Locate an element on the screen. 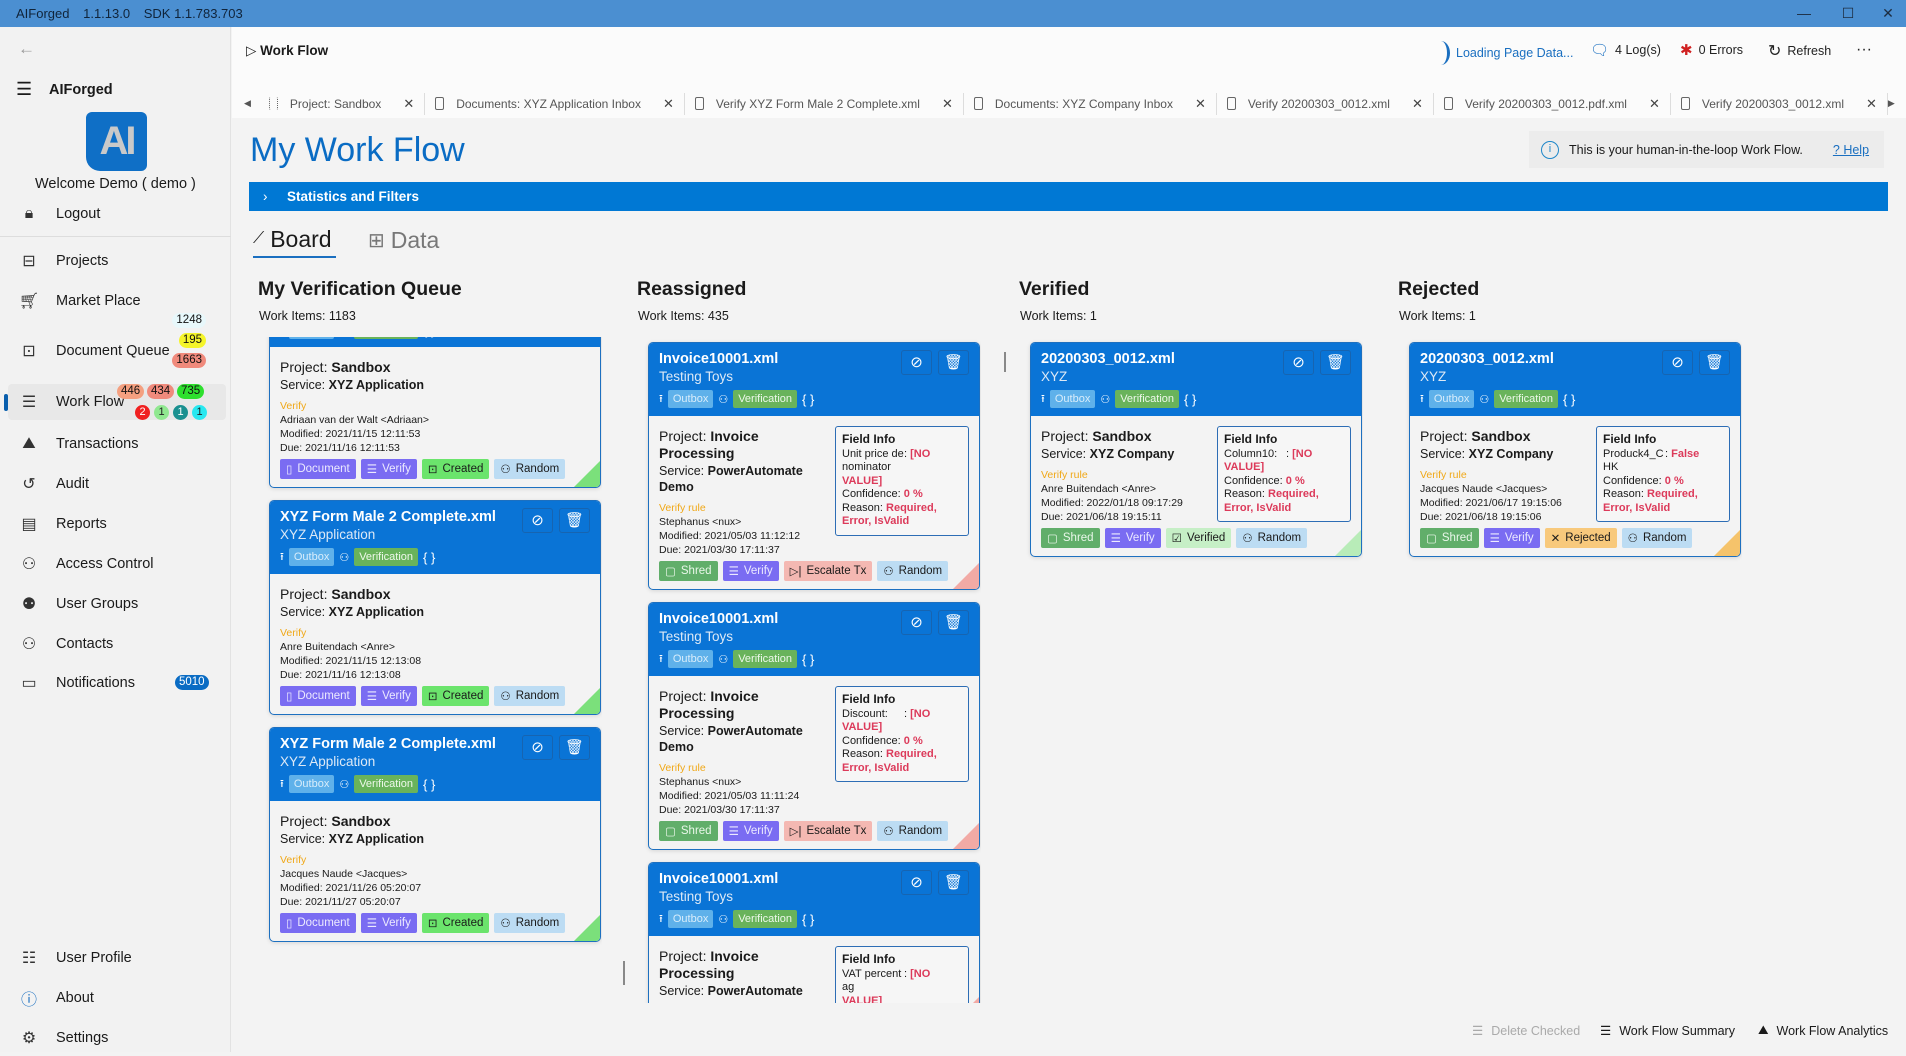  sidebar-item-audit: ↺ Audit is located at coordinates (117, 484).